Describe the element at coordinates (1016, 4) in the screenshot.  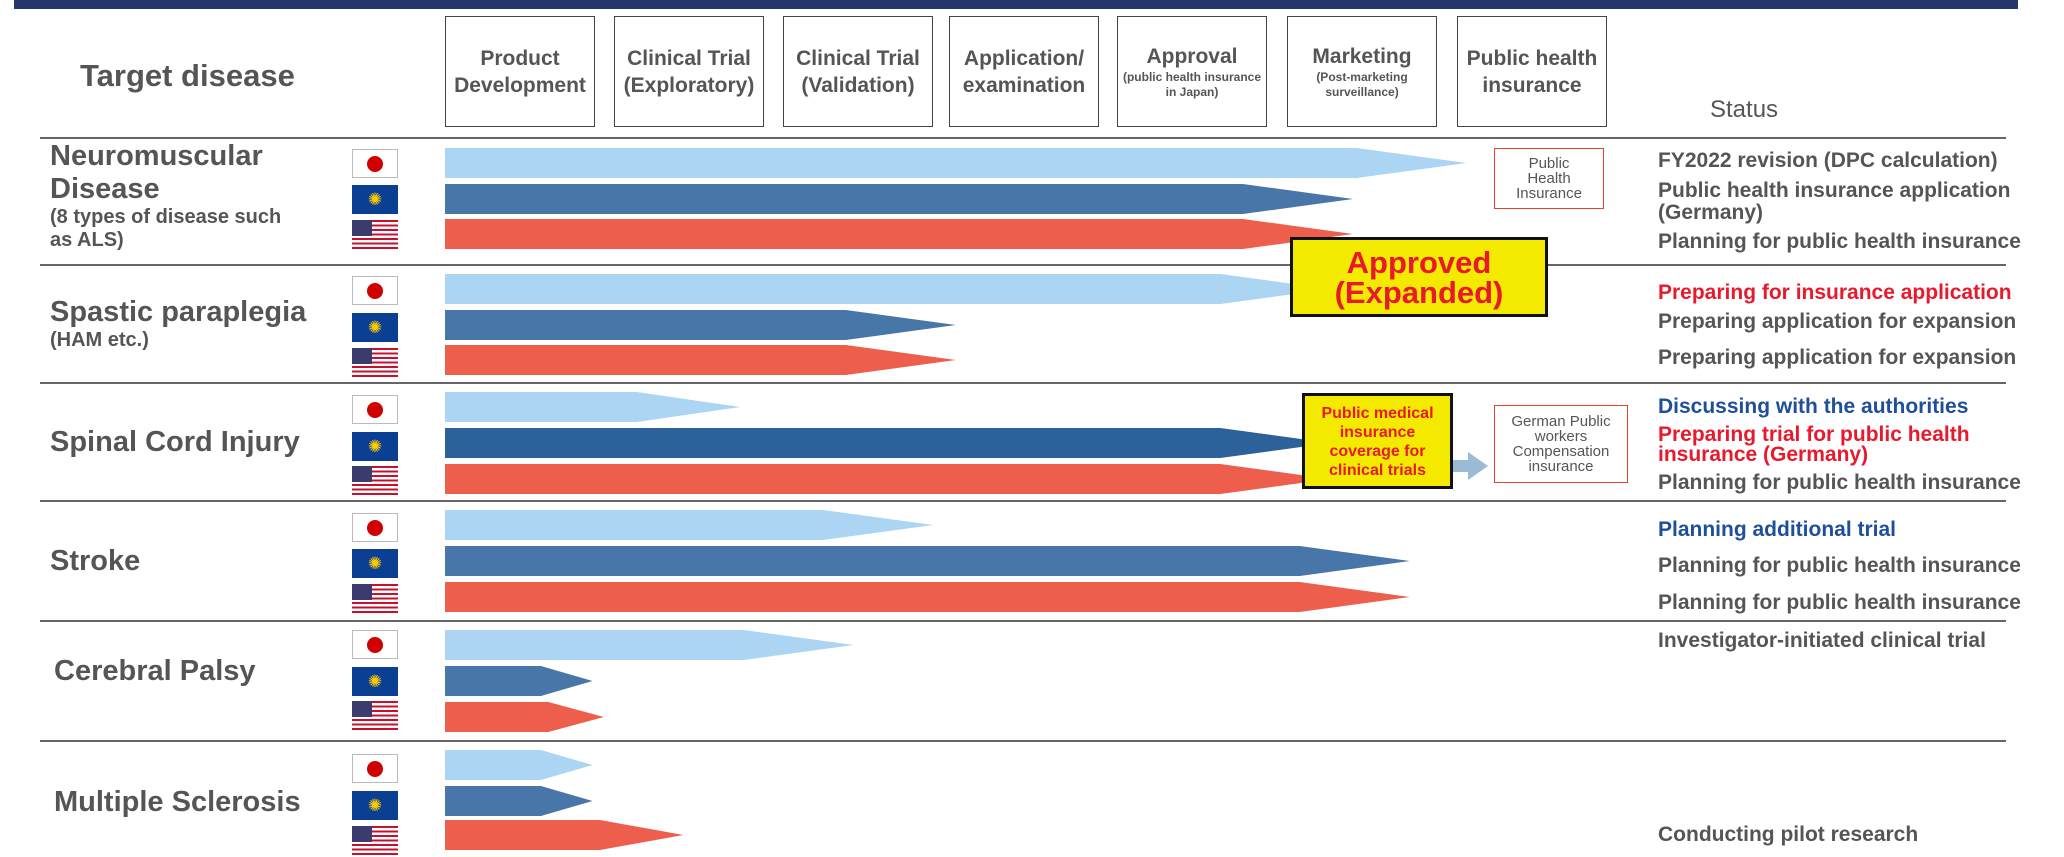
I see `top-accent-bar` at that location.